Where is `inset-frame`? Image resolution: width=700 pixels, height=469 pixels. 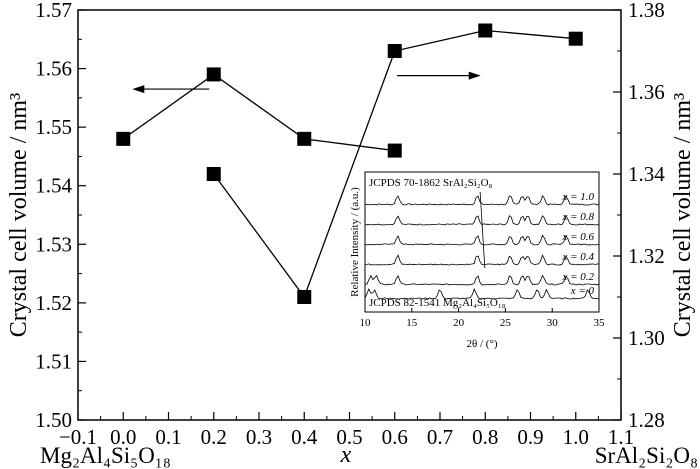 inset-frame is located at coordinates (482, 242).